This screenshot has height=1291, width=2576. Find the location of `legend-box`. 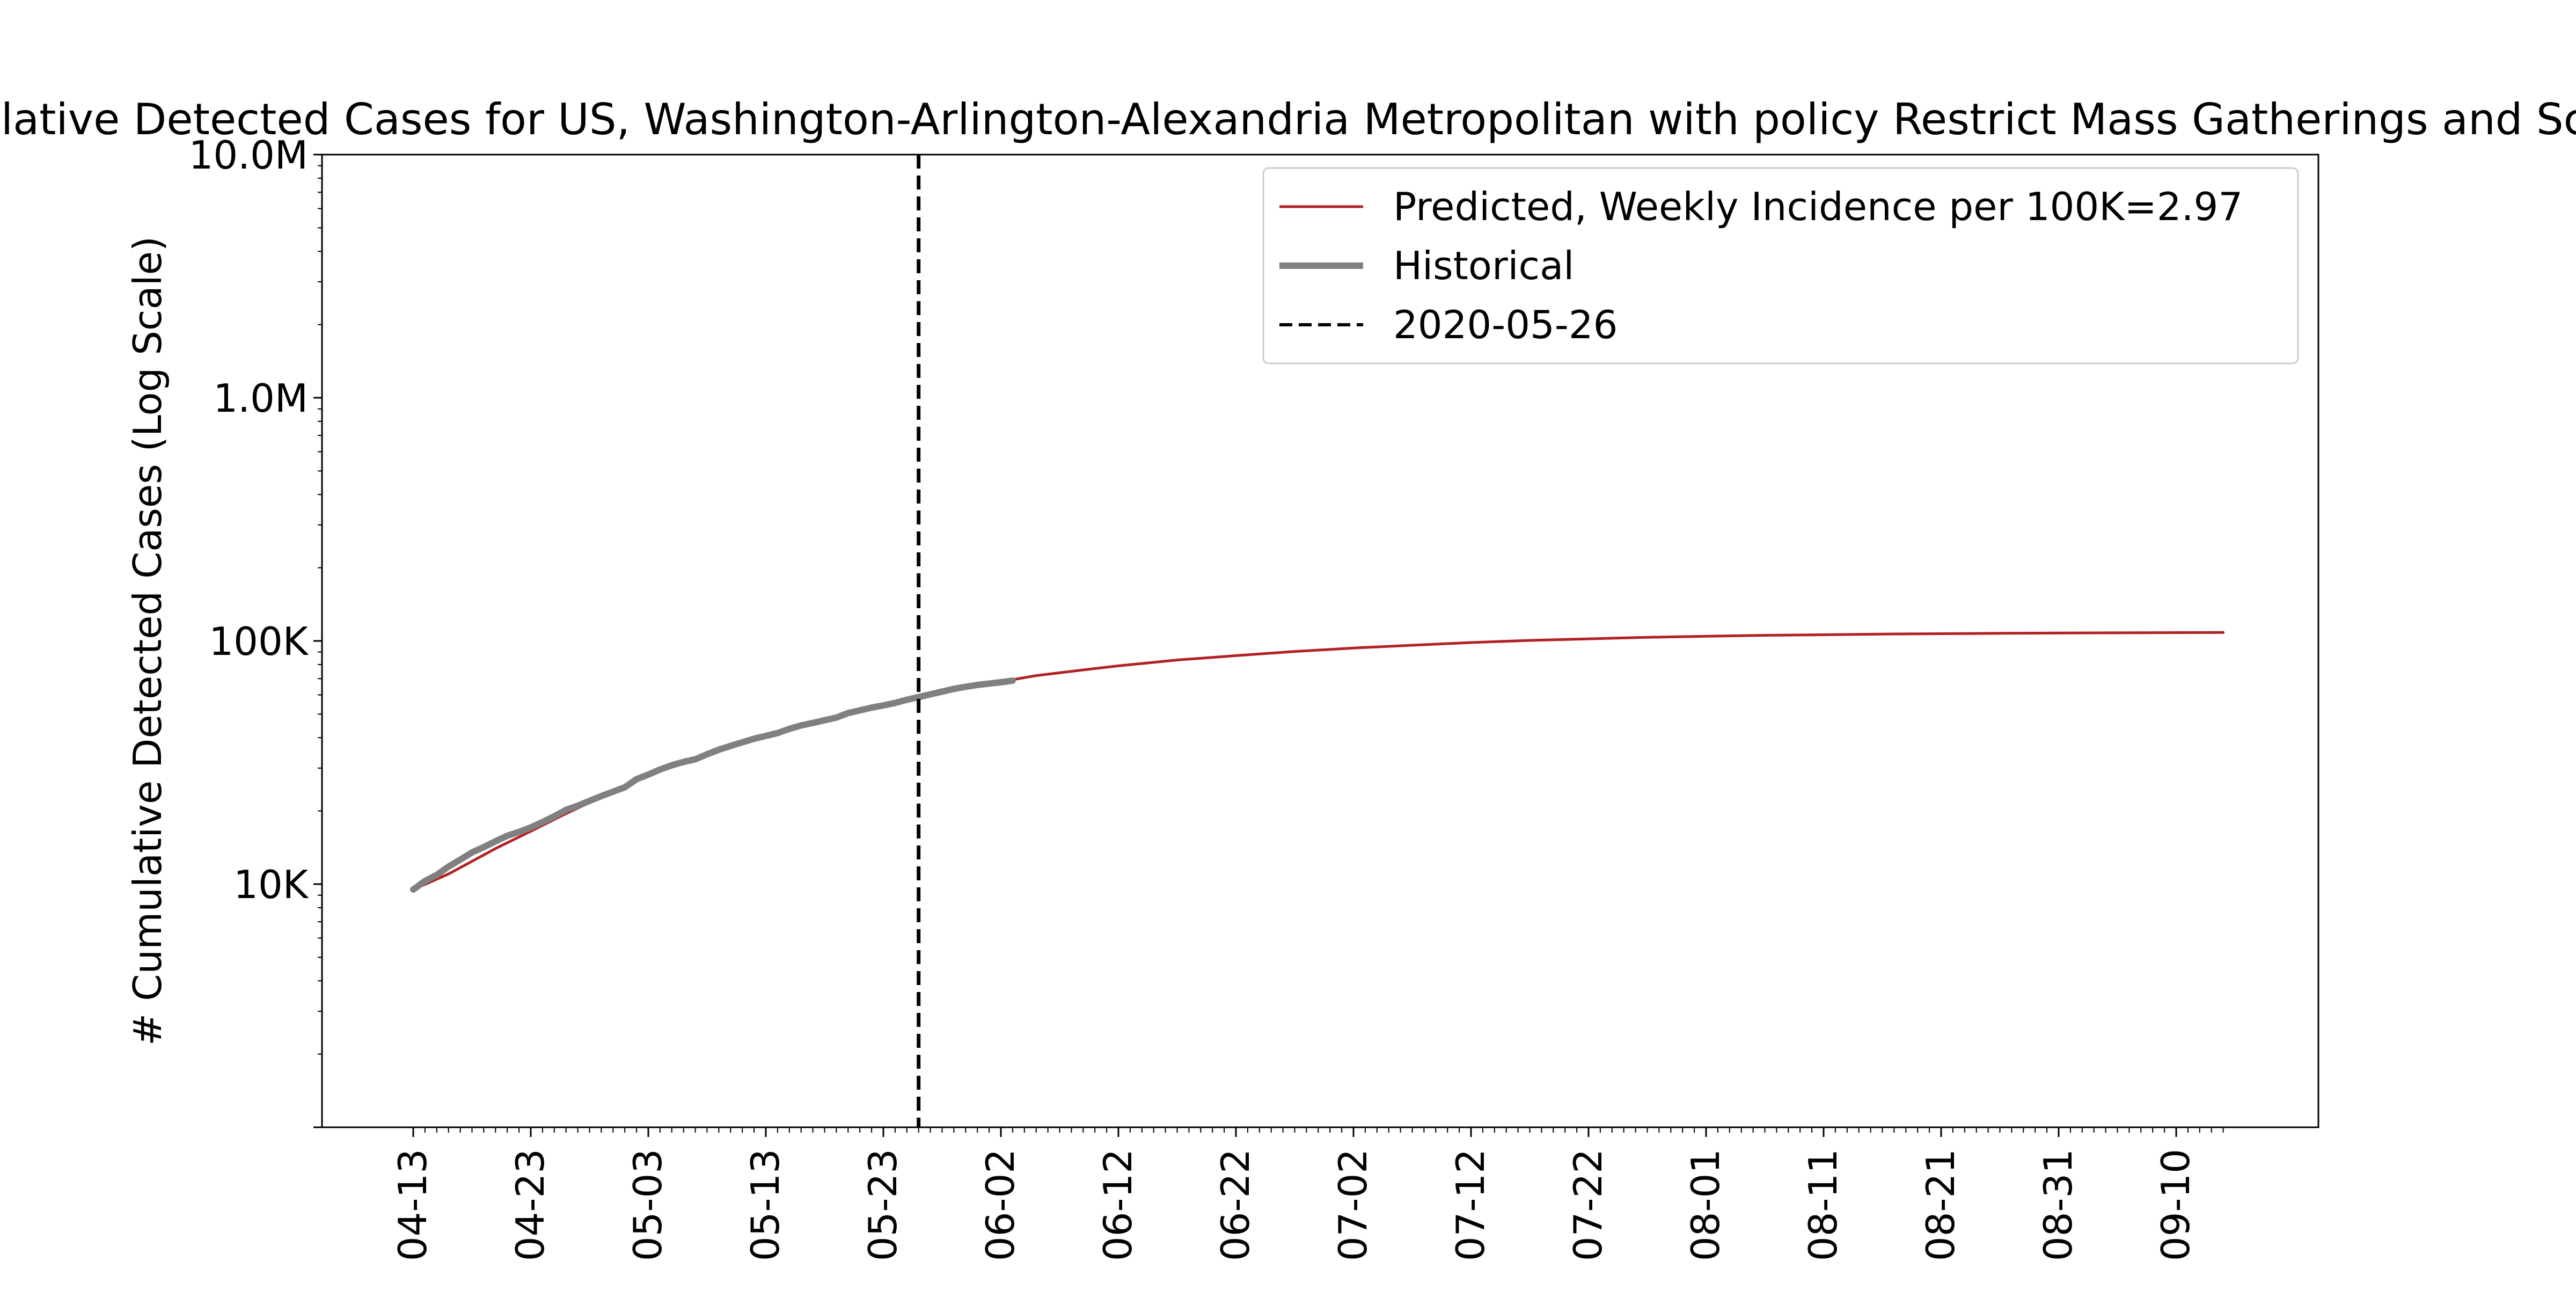

legend-box is located at coordinates (1780, 265).